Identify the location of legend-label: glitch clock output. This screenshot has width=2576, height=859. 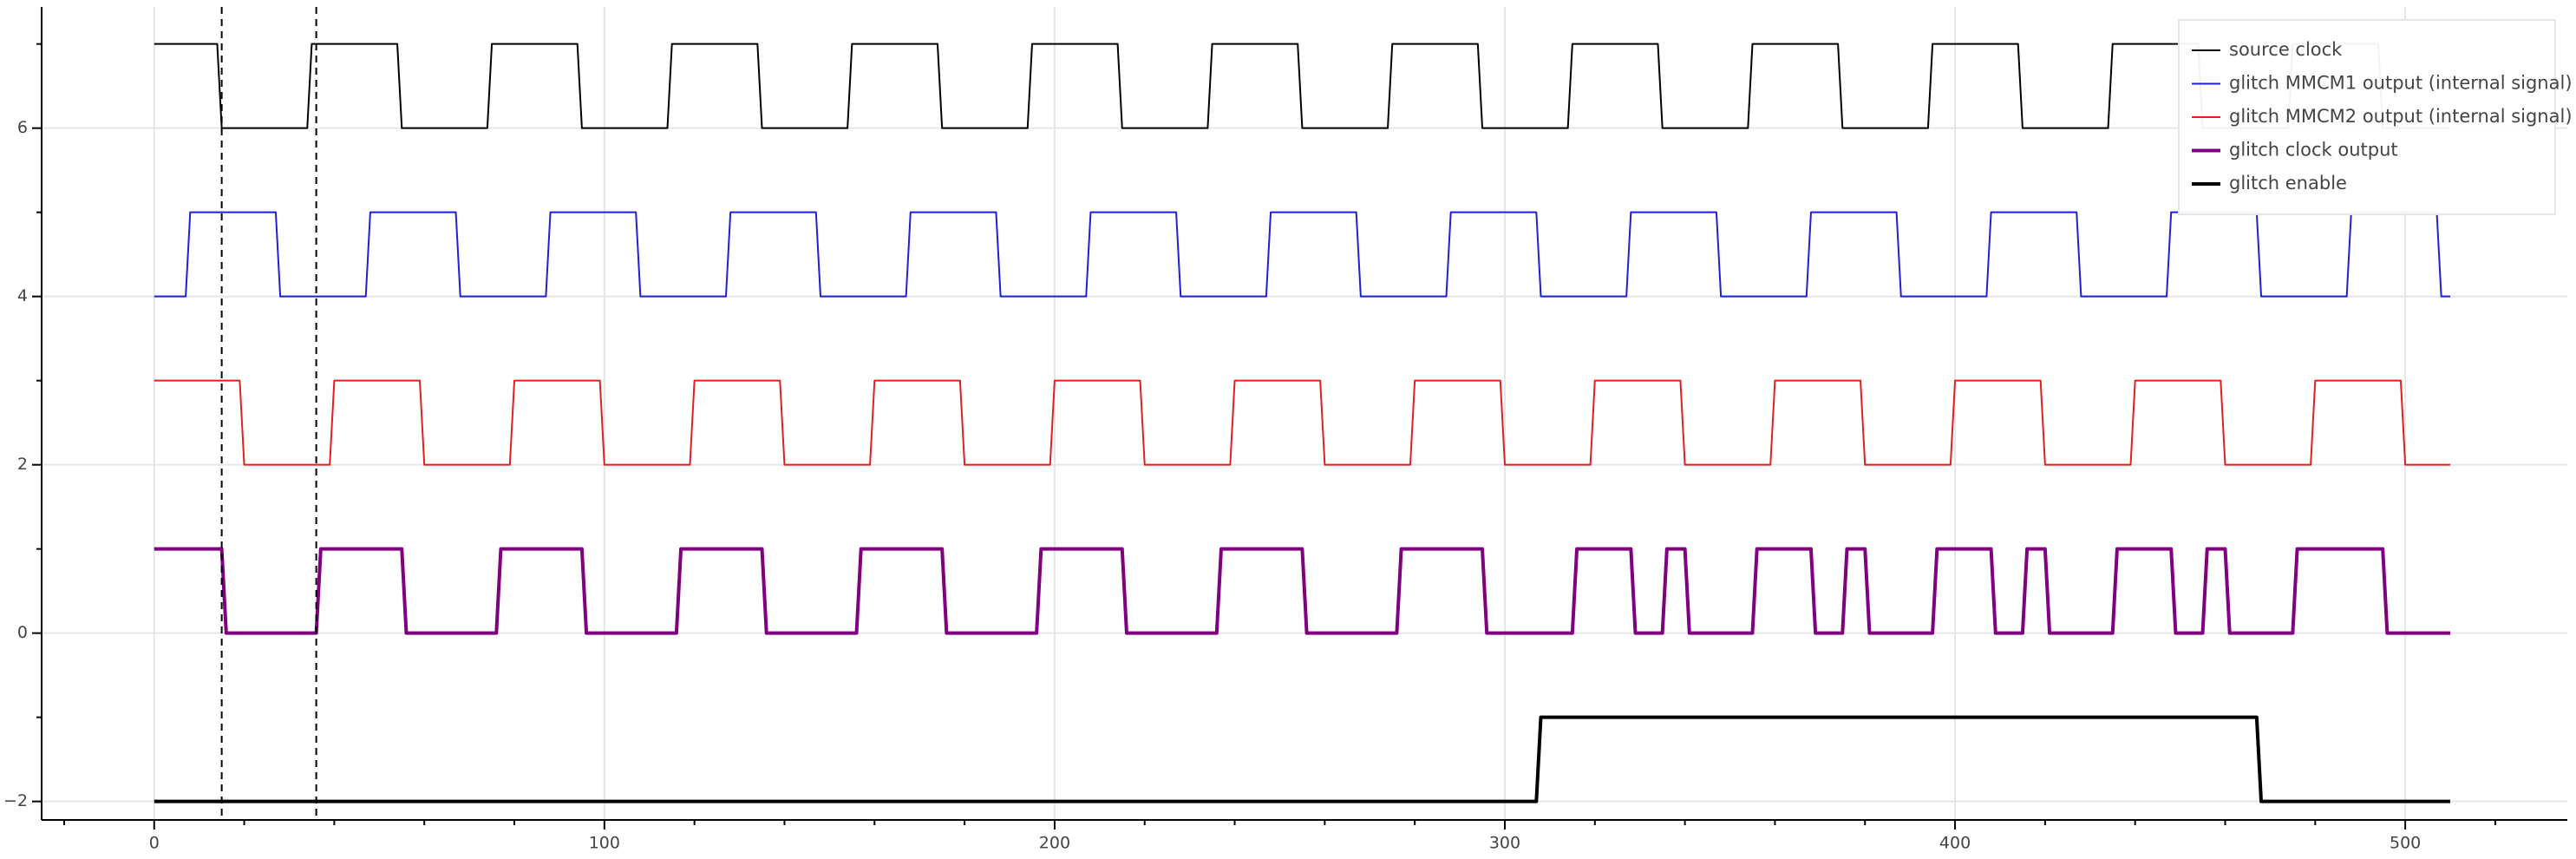
(2313, 150).